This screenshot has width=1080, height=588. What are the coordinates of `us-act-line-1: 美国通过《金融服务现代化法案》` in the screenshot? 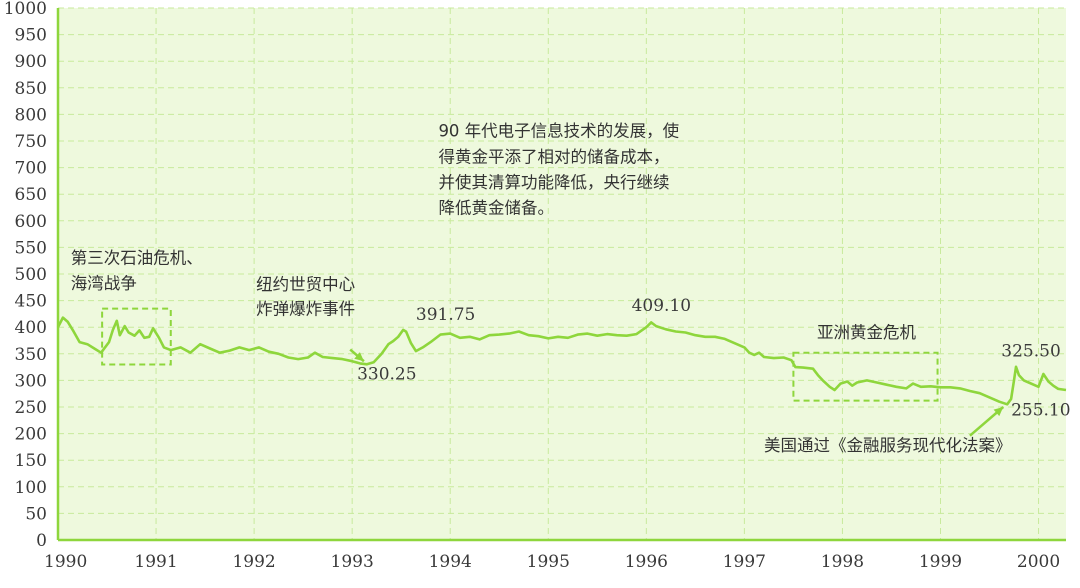 It's located at (888, 445).